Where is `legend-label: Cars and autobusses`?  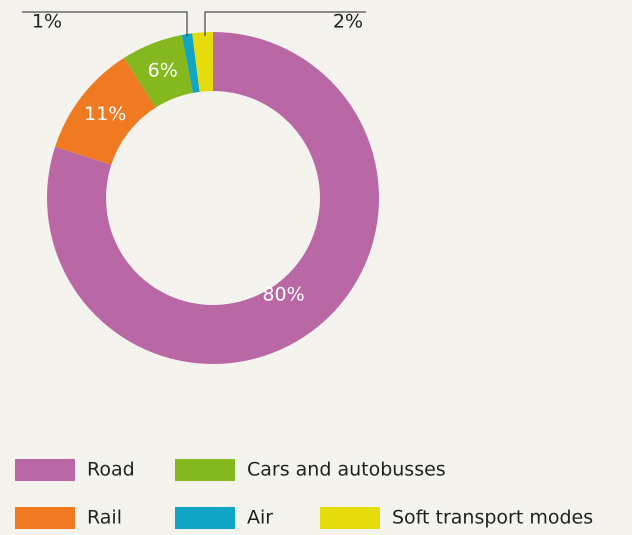 legend-label: Cars and autobusses is located at coordinates (346, 470).